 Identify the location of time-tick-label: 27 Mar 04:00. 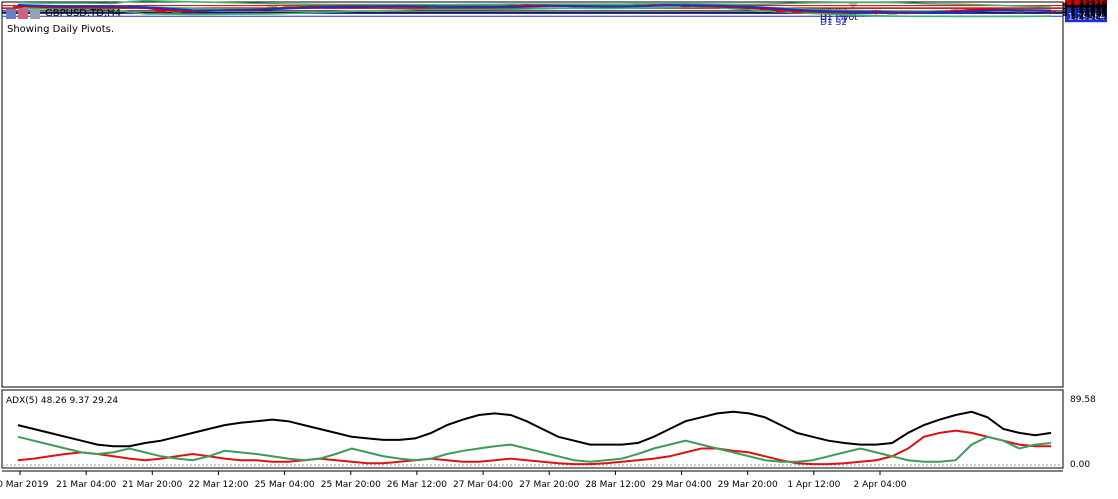
(483, 485).